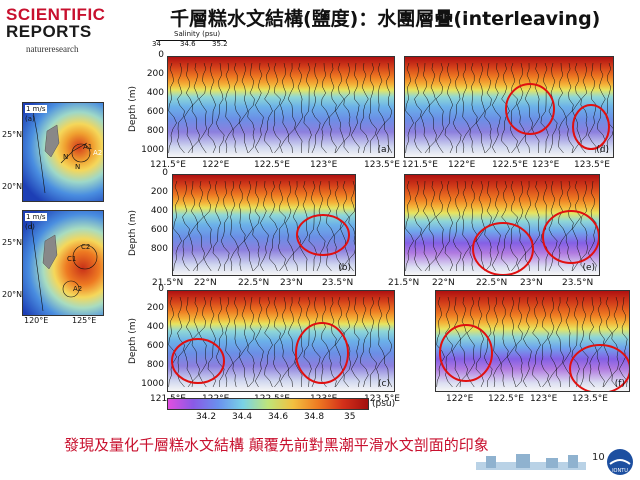 The width and height of the screenshot is (640, 480). I want to click on colorbar-tick: 35, so click(350, 417).